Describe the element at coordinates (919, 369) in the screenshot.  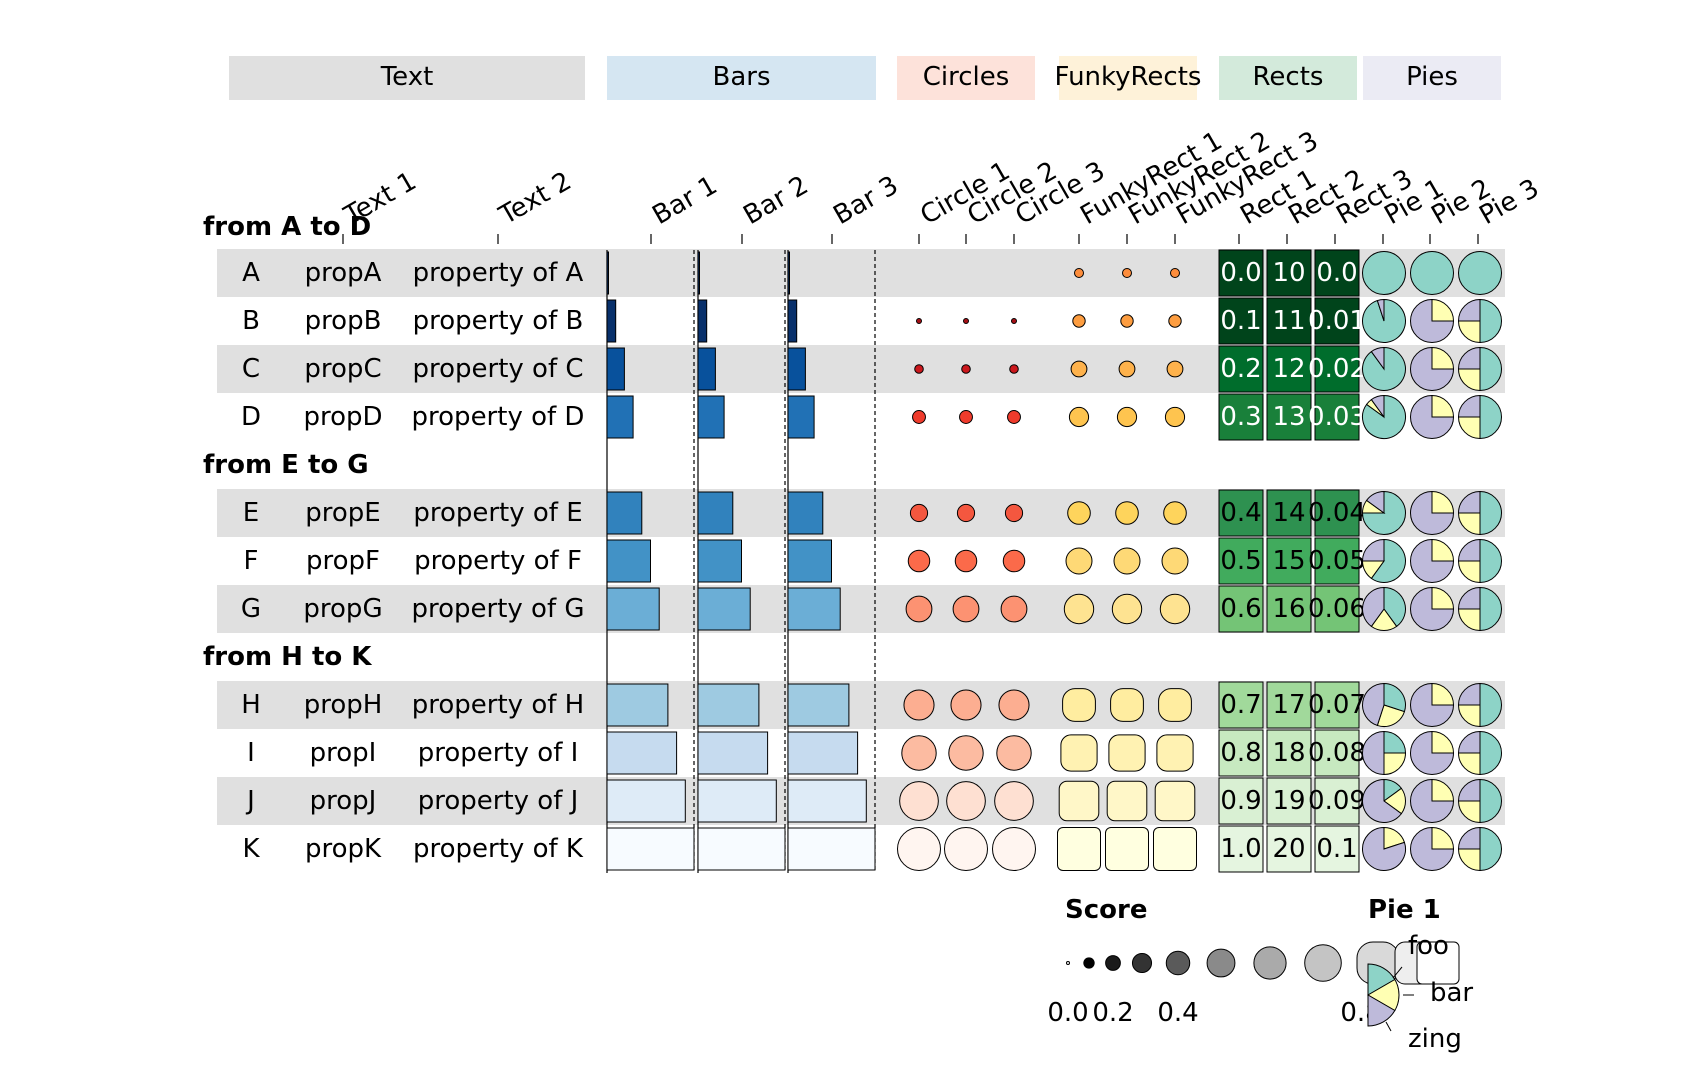
I see `circle-1-c` at that location.